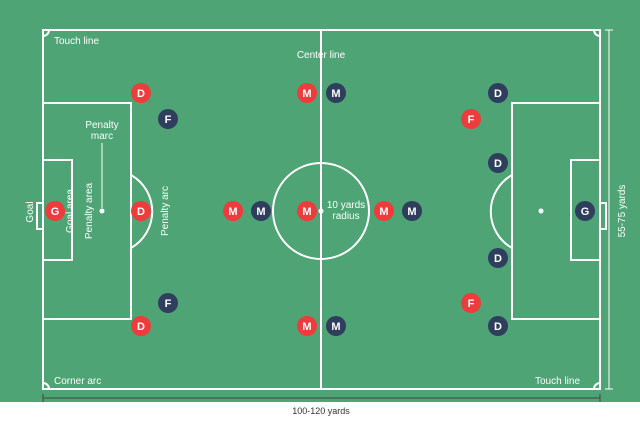  What do you see at coordinates (102, 211) in the screenshot?
I see `left-penalty-mark` at bounding box center [102, 211].